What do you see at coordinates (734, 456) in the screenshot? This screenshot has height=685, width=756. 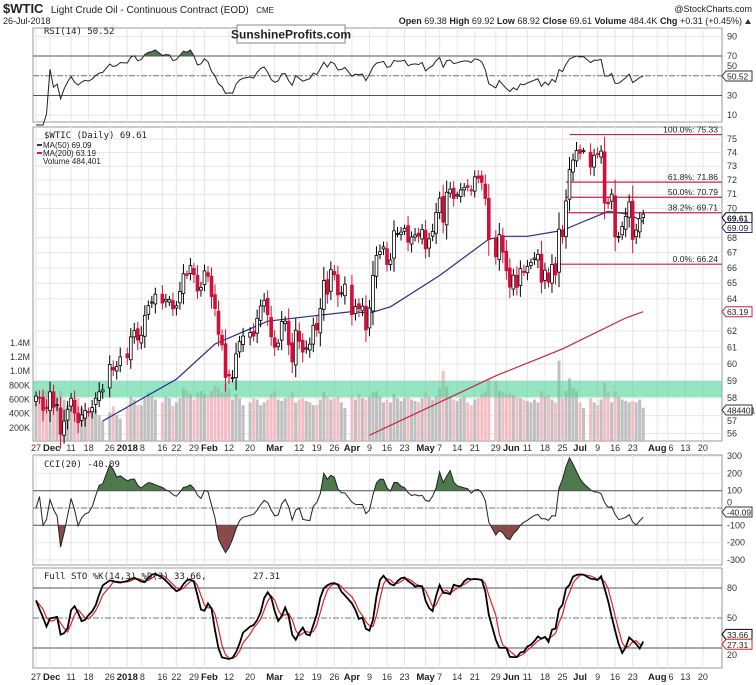 I see `cci-tick-label: 300` at bounding box center [734, 456].